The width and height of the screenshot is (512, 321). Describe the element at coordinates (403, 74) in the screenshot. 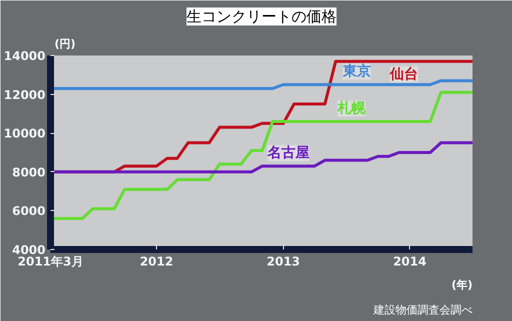

I see `series-label: 仙台` at that location.